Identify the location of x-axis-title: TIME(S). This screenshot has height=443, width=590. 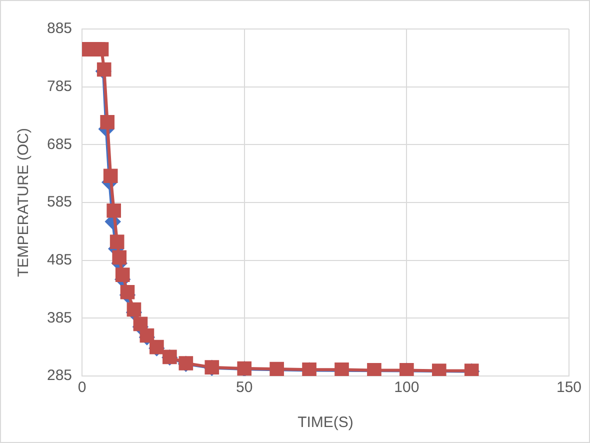
(326, 423).